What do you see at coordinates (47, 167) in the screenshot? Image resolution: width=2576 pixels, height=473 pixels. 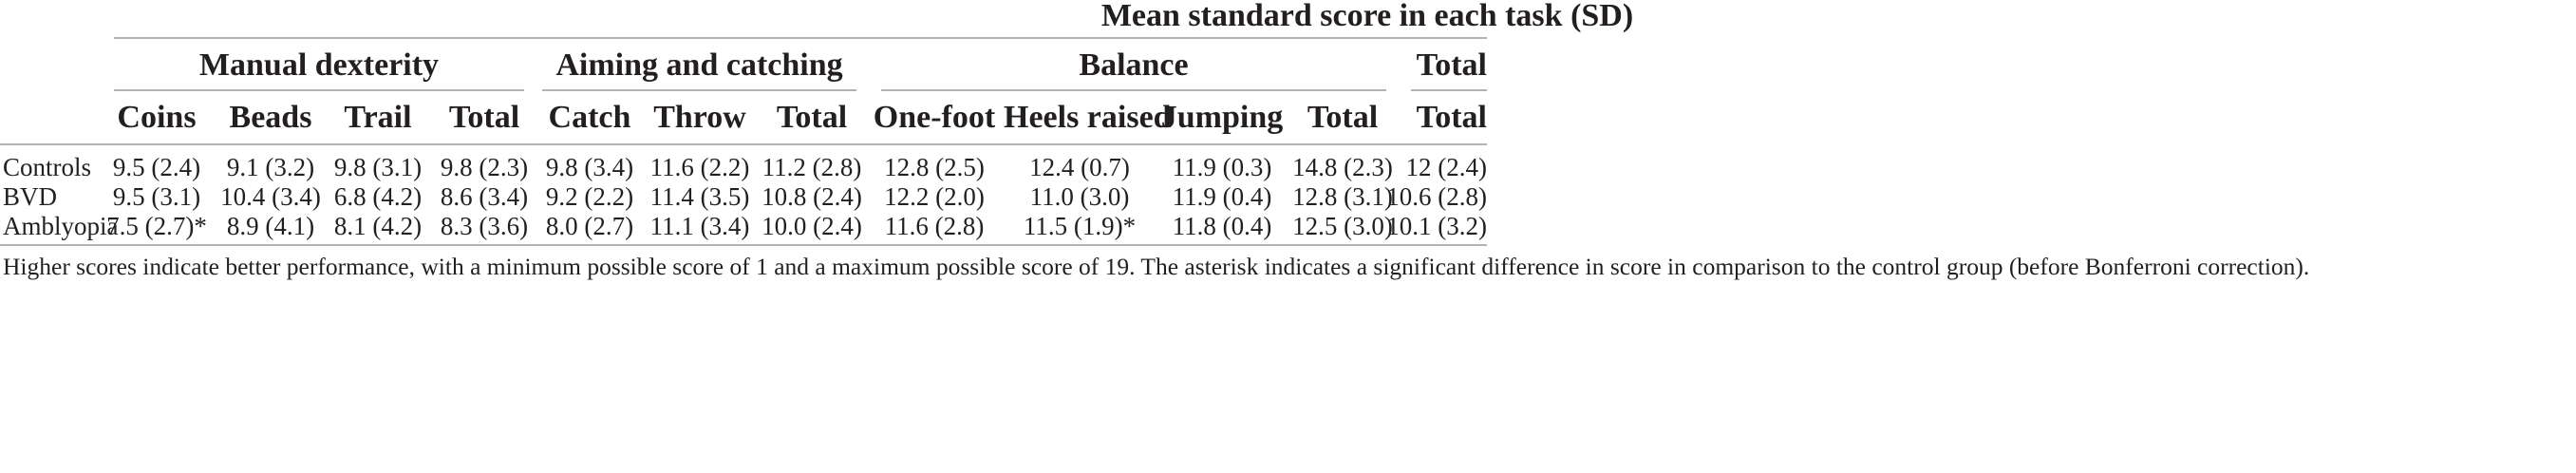 I see `row-label-controls: Controls` at bounding box center [47, 167].